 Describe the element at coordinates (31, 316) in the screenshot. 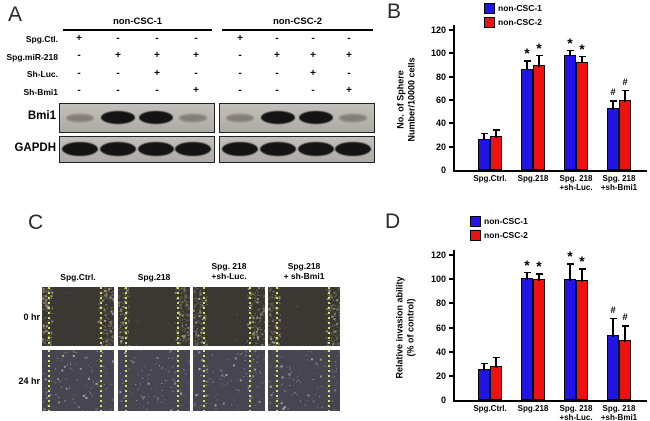

I see `micrograph-row-label: 0 hr` at that location.